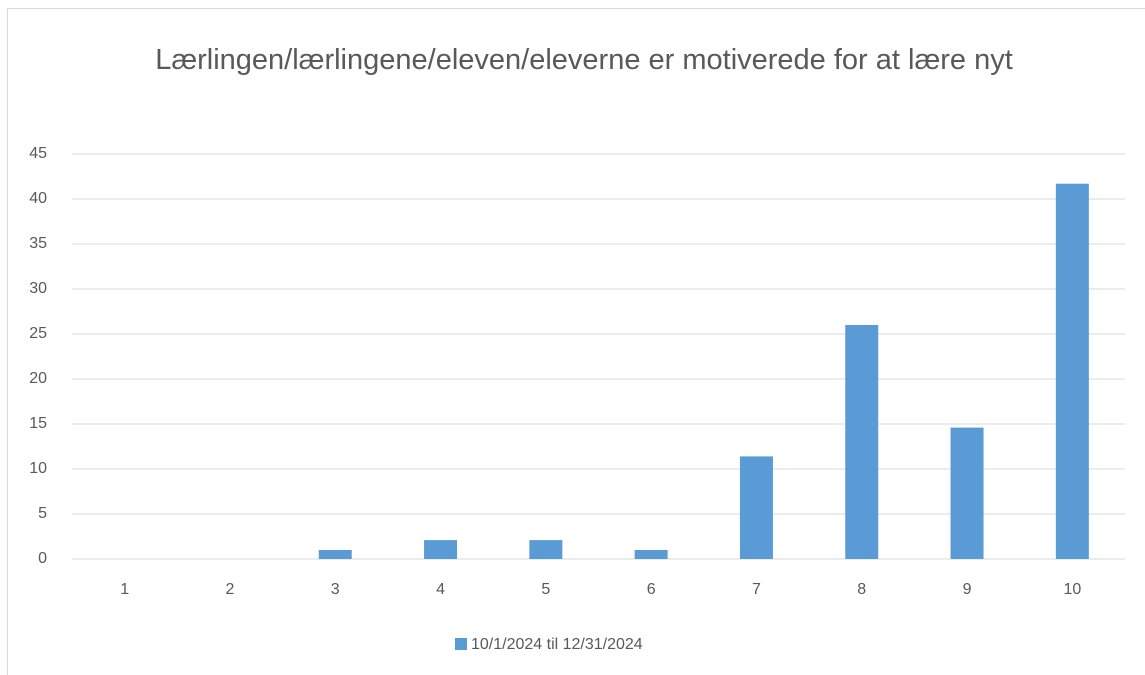  I want to click on y-tick-label: 0, so click(42, 558).